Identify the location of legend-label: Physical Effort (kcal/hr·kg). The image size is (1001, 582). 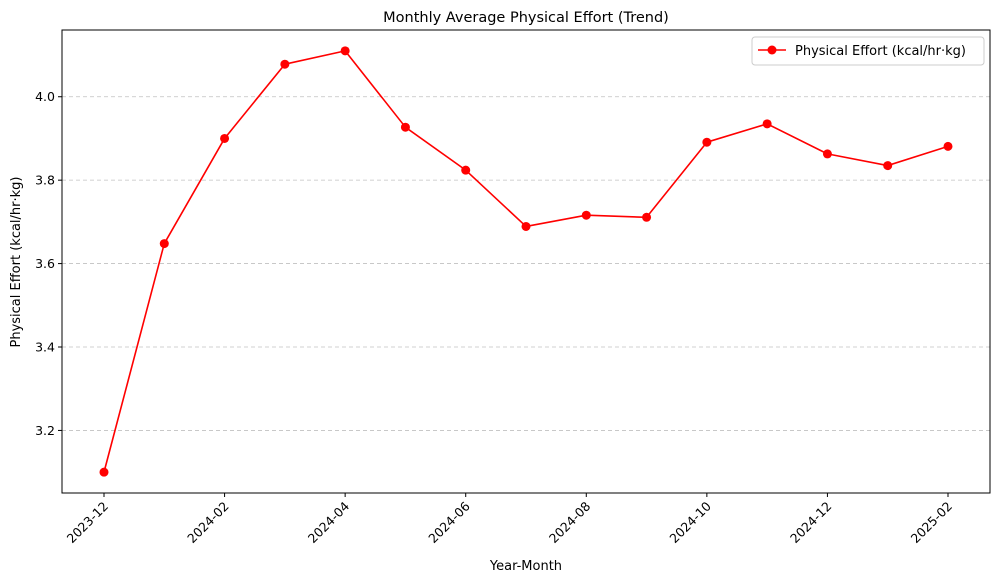
(880, 51).